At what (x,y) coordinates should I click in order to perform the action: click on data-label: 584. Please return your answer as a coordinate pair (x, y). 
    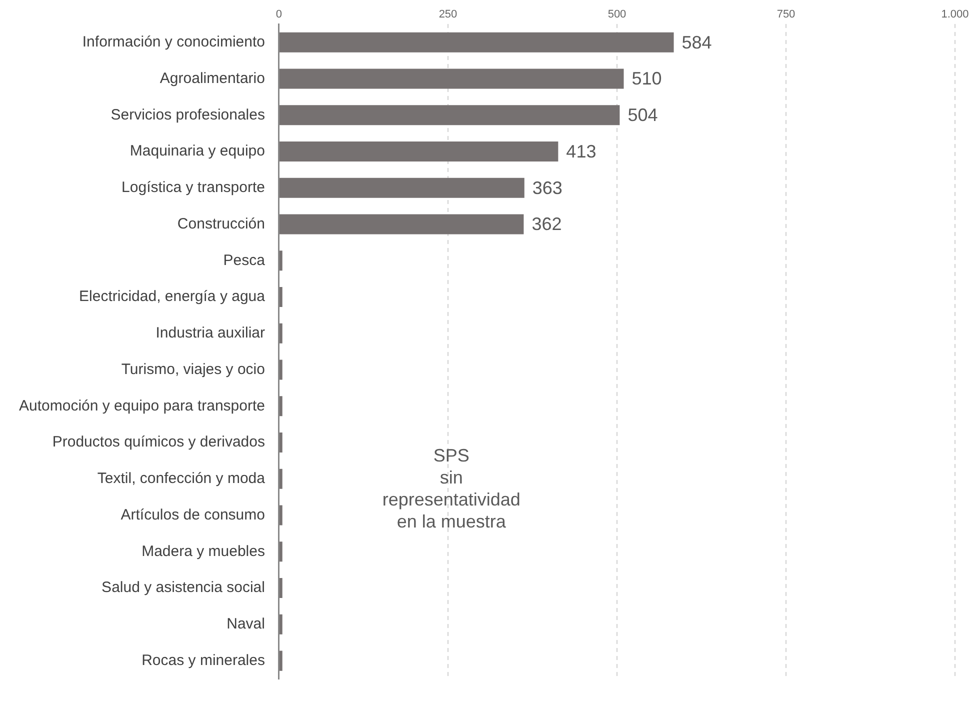
    Looking at the image, I should click on (697, 42).